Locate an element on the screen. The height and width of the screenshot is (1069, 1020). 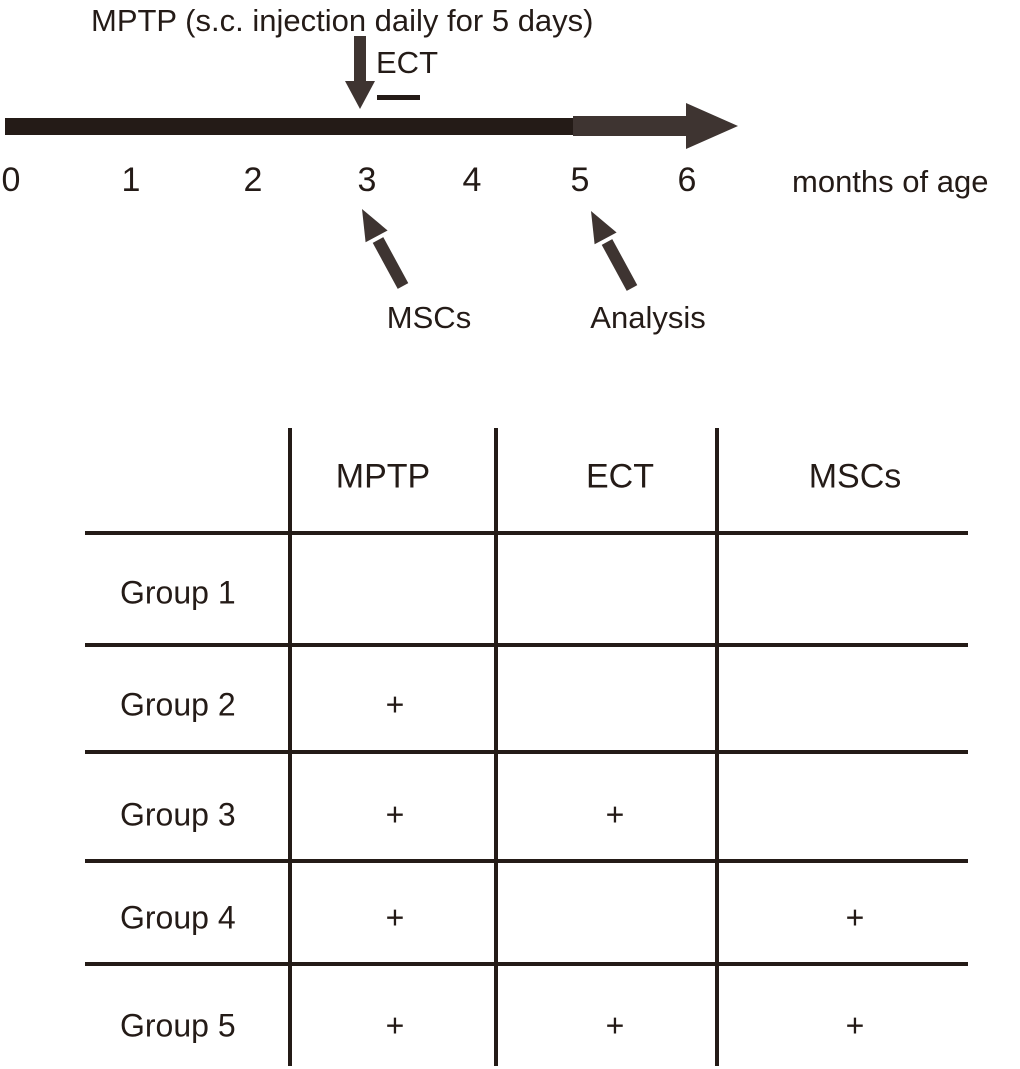
month-label-0: 0 is located at coordinates (11, 180).